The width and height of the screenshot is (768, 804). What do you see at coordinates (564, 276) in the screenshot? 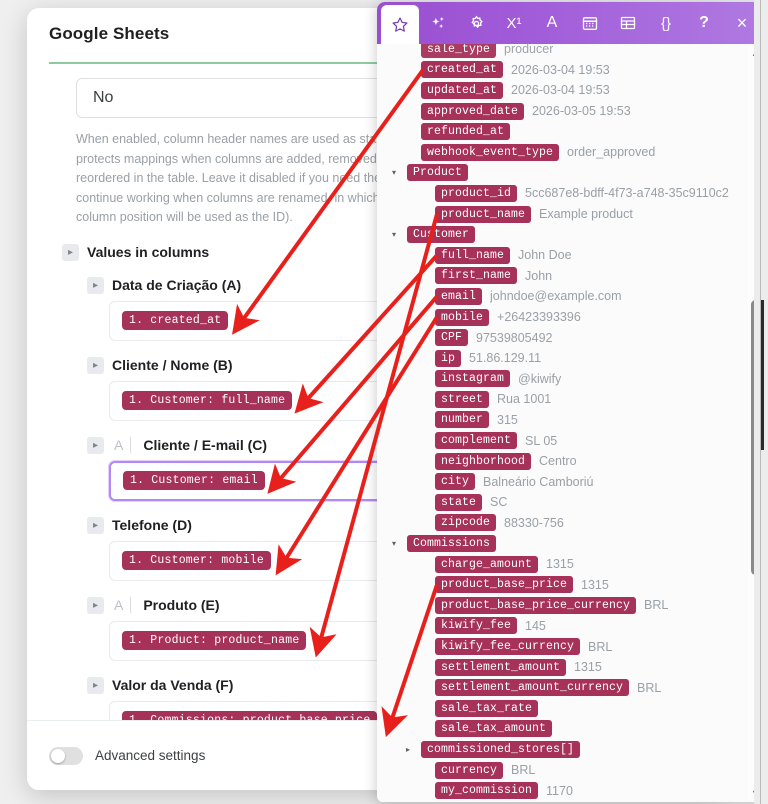
I see `json-tree-row: first_name John` at bounding box center [564, 276].